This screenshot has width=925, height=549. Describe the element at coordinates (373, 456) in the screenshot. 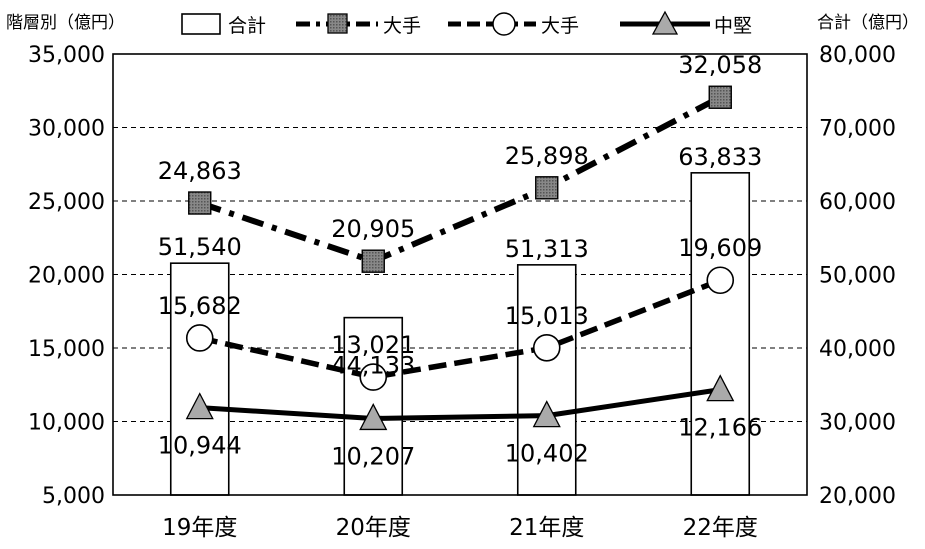

I see `triangle-data-label: 10,207` at that location.